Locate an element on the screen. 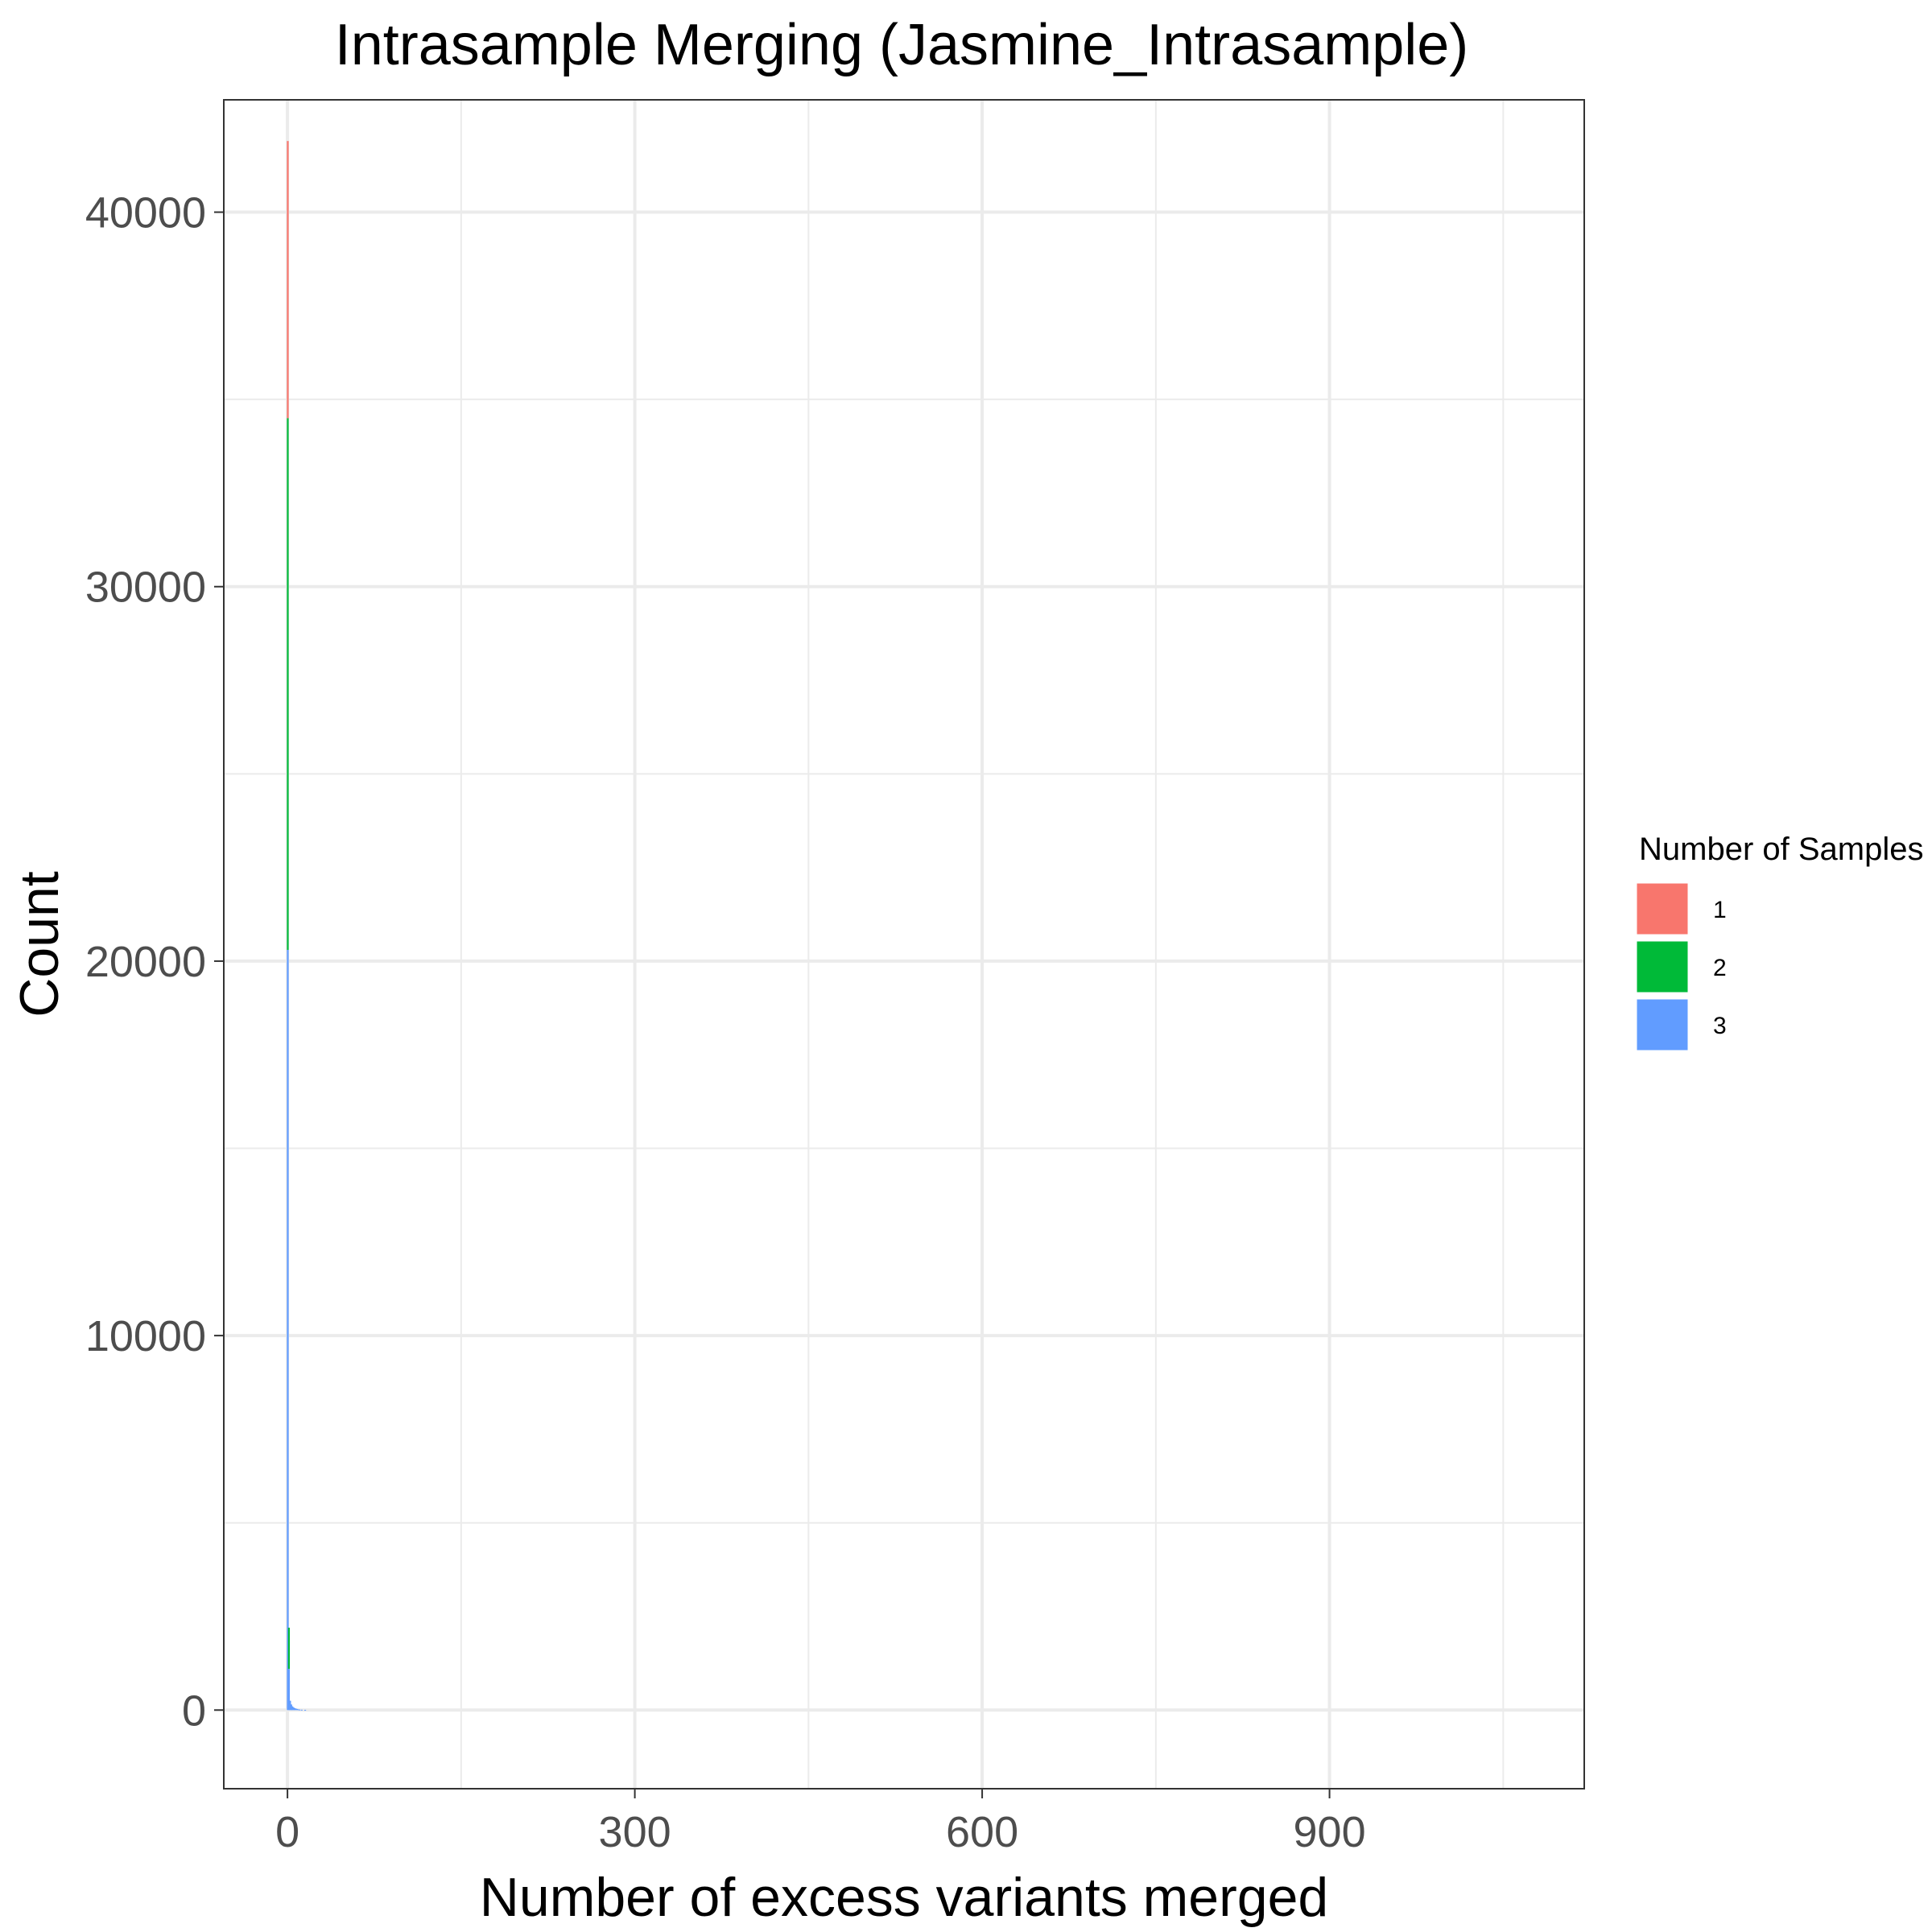 Image resolution: width=1932 pixels, height=1932 pixels. y-tick-label: 0 is located at coordinates (194, 1710).